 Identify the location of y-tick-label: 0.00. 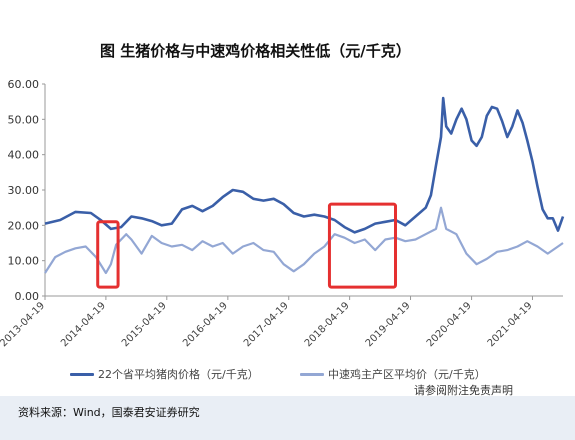
(27, 296).